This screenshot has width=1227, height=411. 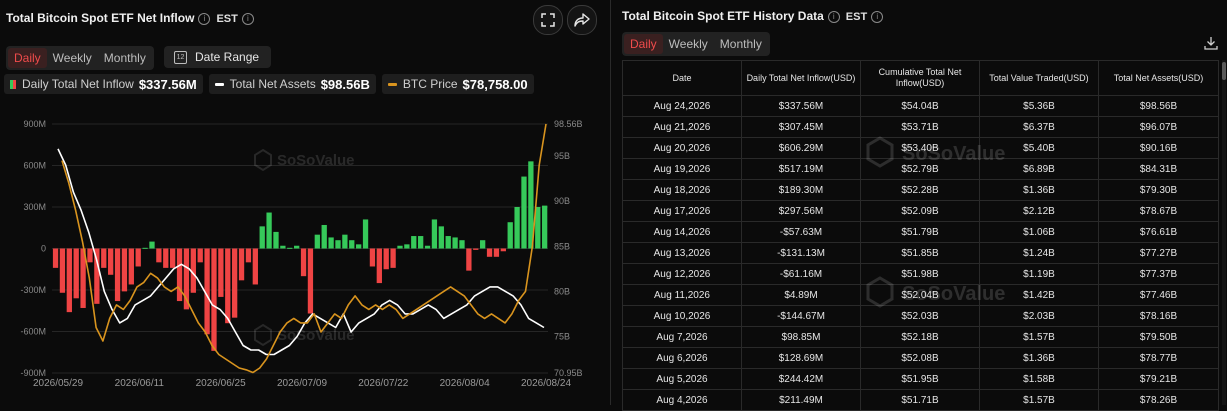 I want to click on table-row: Aug 21,2026 $307.45M $53.71B $6.37B $96.07B, so click(x=920, y=127).